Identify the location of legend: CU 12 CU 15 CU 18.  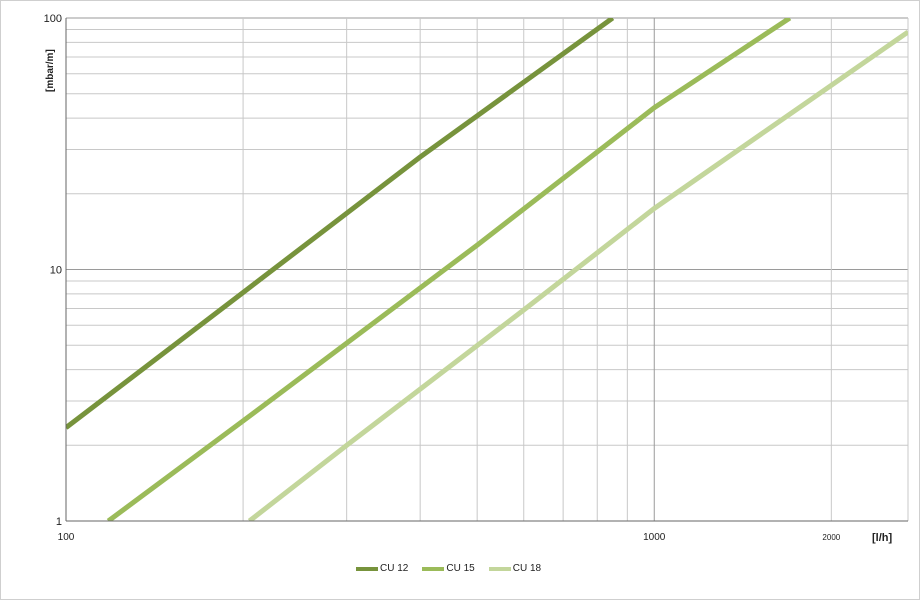
(448, 568).